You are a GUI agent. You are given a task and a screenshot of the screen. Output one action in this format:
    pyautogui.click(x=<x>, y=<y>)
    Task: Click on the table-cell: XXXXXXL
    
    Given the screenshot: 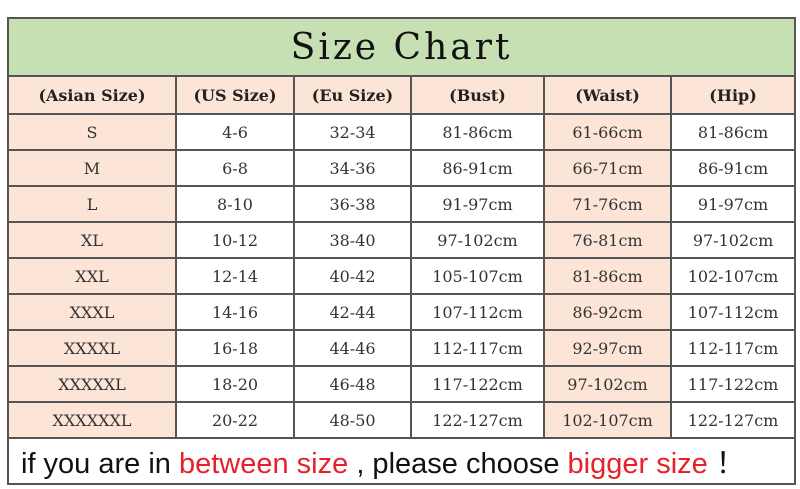 What is the action you would take?
    pyautogui.click(x=92, y=420)
    